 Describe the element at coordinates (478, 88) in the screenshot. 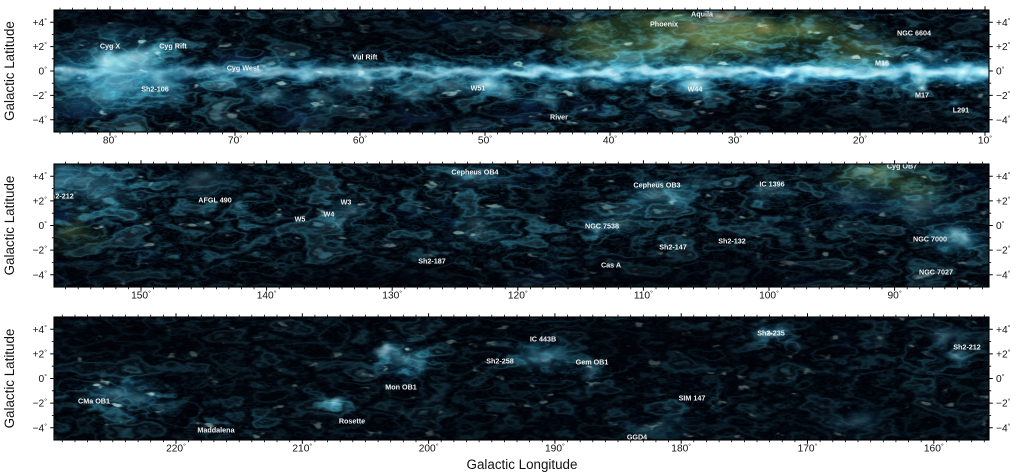

I see `svg-text: W51` at that location.